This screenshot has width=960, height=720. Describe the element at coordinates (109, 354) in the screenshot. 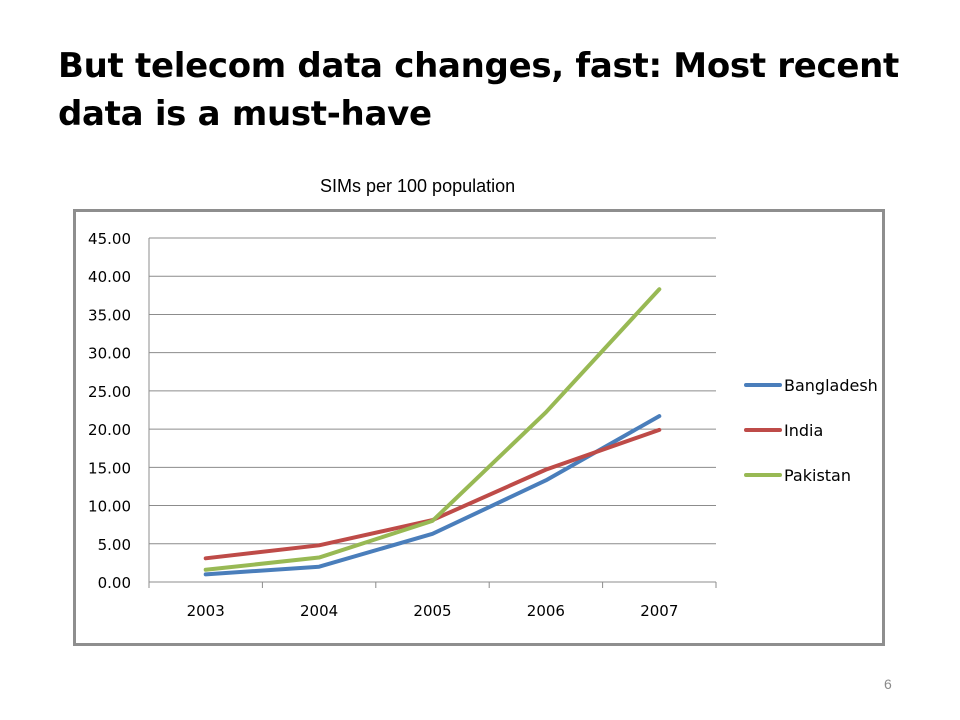

I see `y-tick-label: 30.00` at that location.